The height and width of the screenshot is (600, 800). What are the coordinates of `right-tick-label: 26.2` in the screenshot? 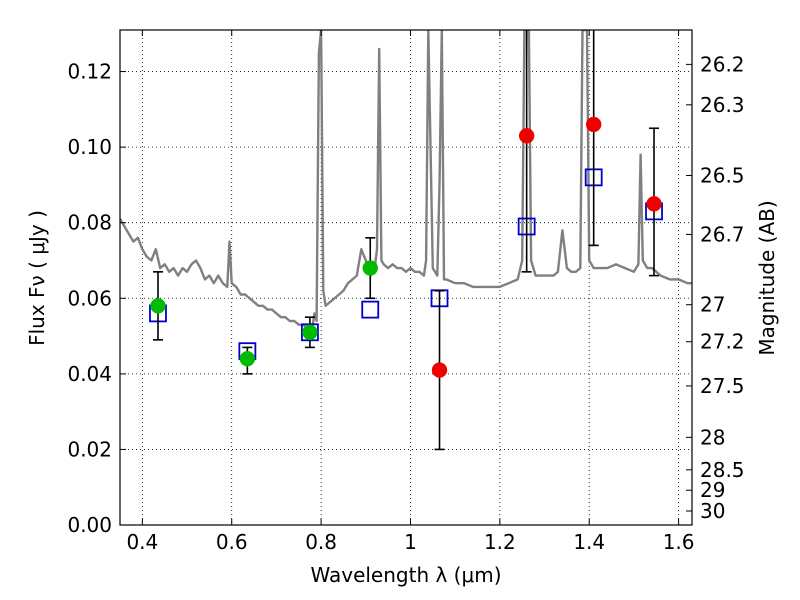 It's located at (722, 64).